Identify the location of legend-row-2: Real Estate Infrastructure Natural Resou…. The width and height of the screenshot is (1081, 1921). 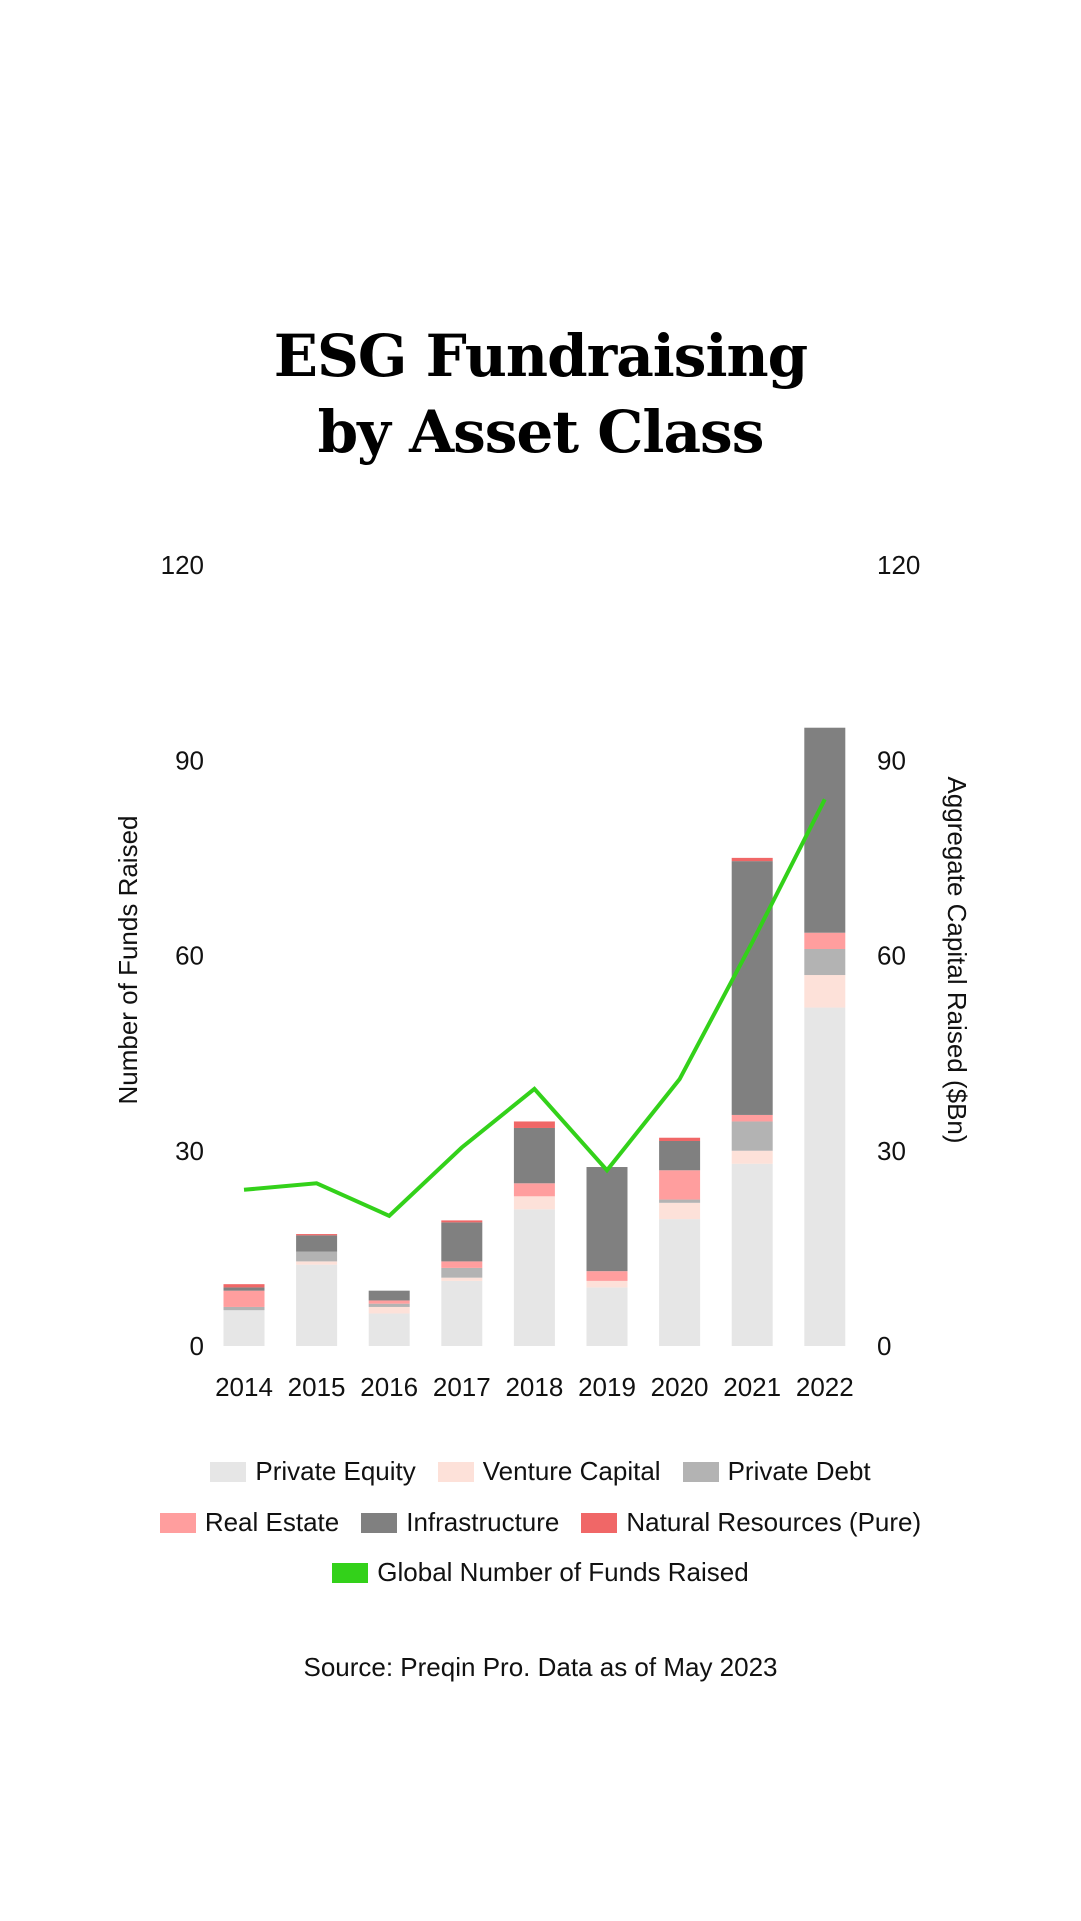
(540, 1522).